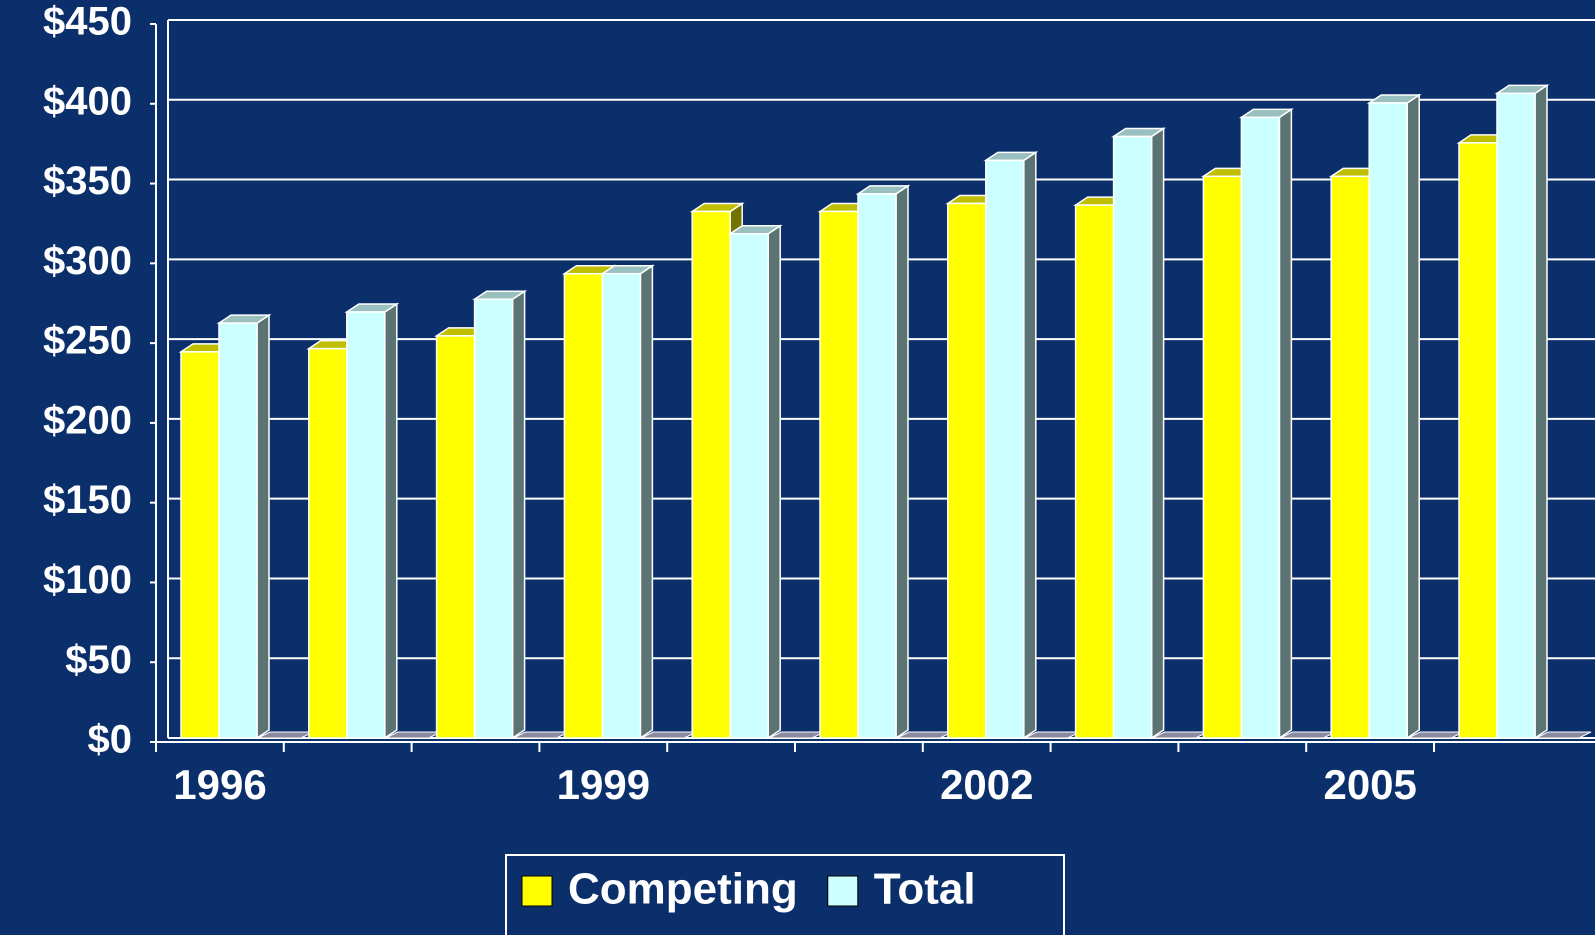 The width and height of the screenshot is (1595, 935). Describe the element at coordinates (110, 740) in the screenshot. I see `y-tick-label: $0` at that location.